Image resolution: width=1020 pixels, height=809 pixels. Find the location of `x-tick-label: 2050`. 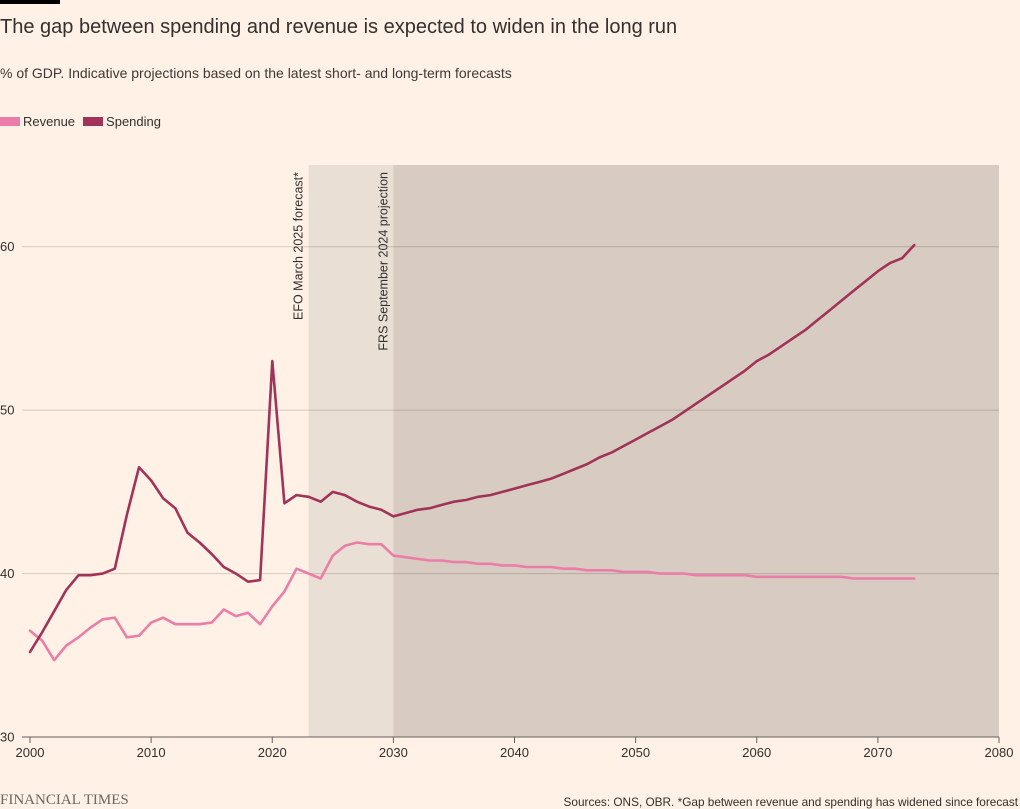

x-tick-label: 2050 is located at coordinates (635, 752).